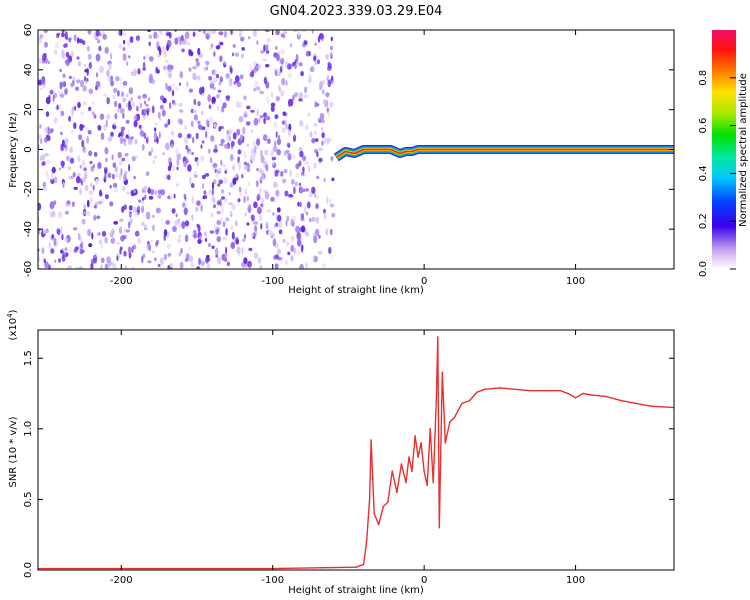  Describe the element at coordinates (504, 153) in the screenshot. I see `signal-band` at that location.